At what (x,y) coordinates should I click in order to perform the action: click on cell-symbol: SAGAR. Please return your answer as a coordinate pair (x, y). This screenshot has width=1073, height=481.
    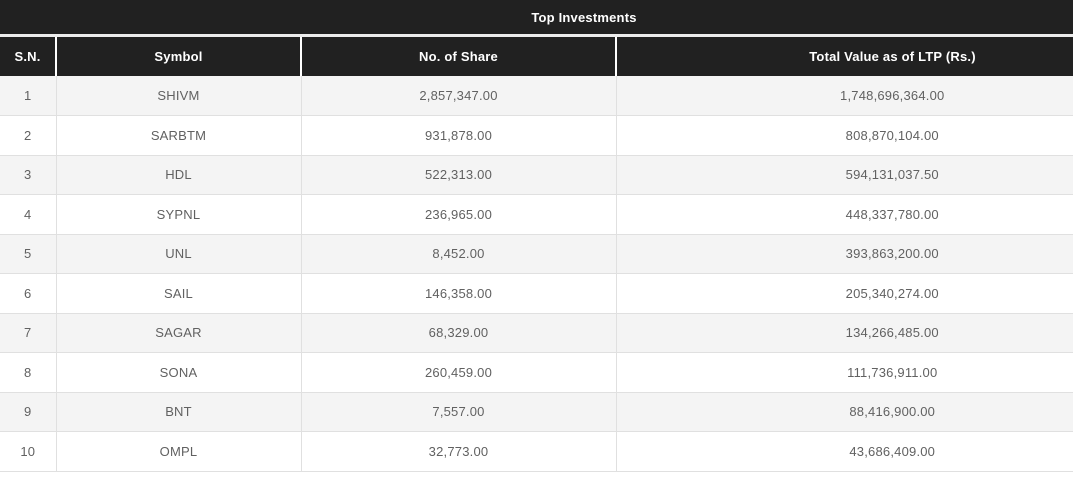
    Looking at the image, I should click on (178, 333).